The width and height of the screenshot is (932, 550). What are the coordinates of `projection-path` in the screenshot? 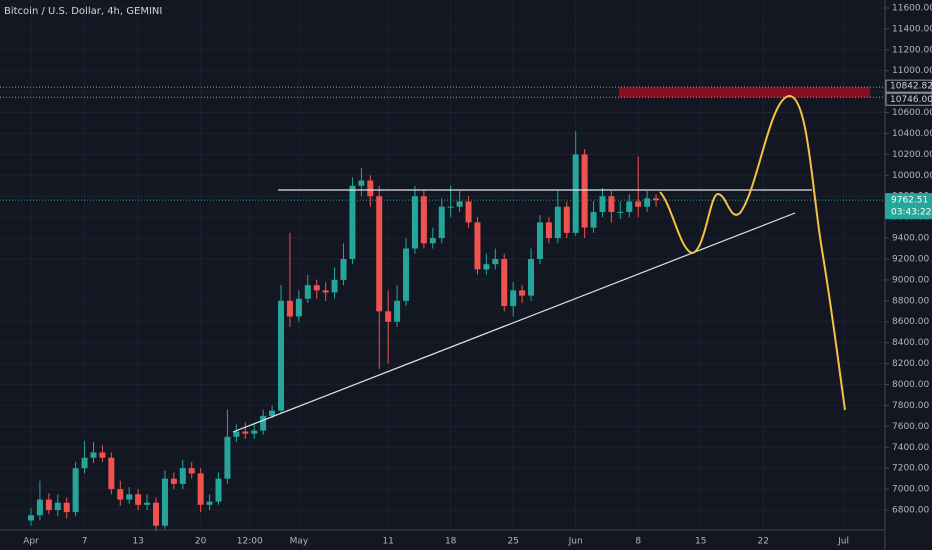 It's located at (752, 252).